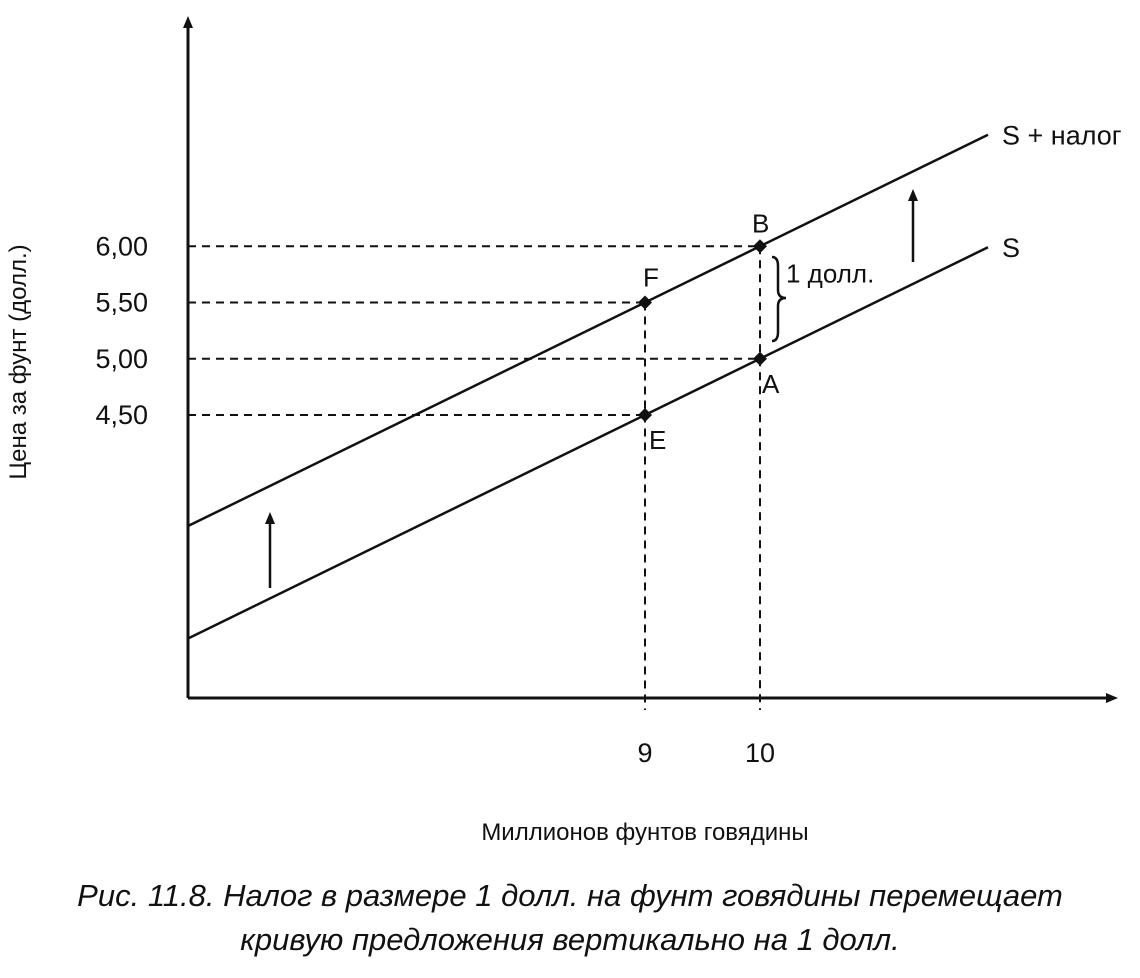 The width and height of the screenshot is (1140, 978). What do you see at coordinates (760, 753) in the screenshot?
I see `x-tick-label: 10` at bounding box center [760, 753].